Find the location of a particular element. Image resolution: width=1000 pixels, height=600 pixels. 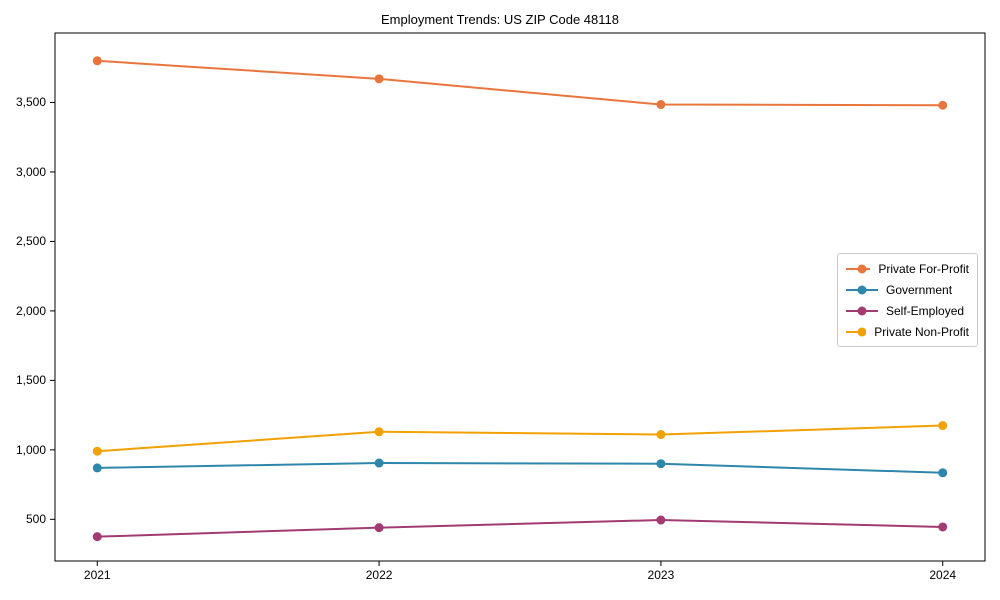

x-tick-label: 2023 is located at coordinates (661, 575).